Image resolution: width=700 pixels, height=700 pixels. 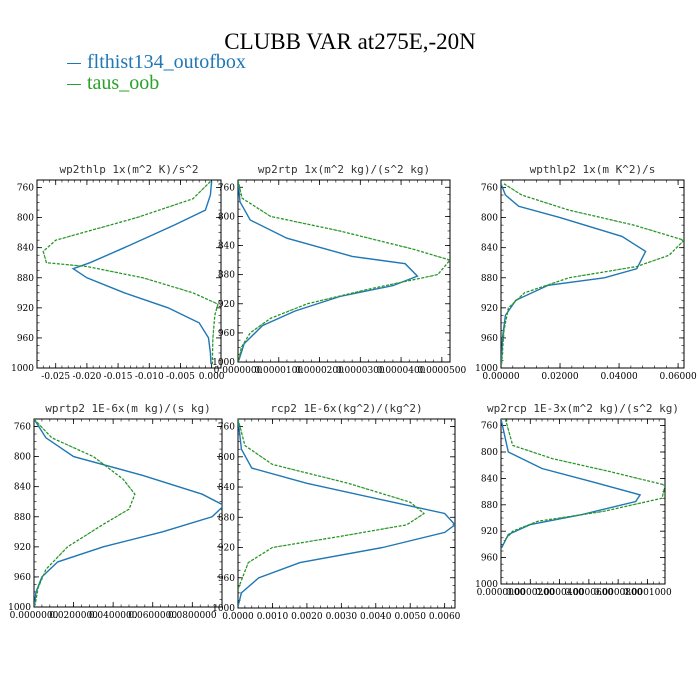 I want to click on legend-entry-1: flthist134_outofbox, so click(x=156, y=62).